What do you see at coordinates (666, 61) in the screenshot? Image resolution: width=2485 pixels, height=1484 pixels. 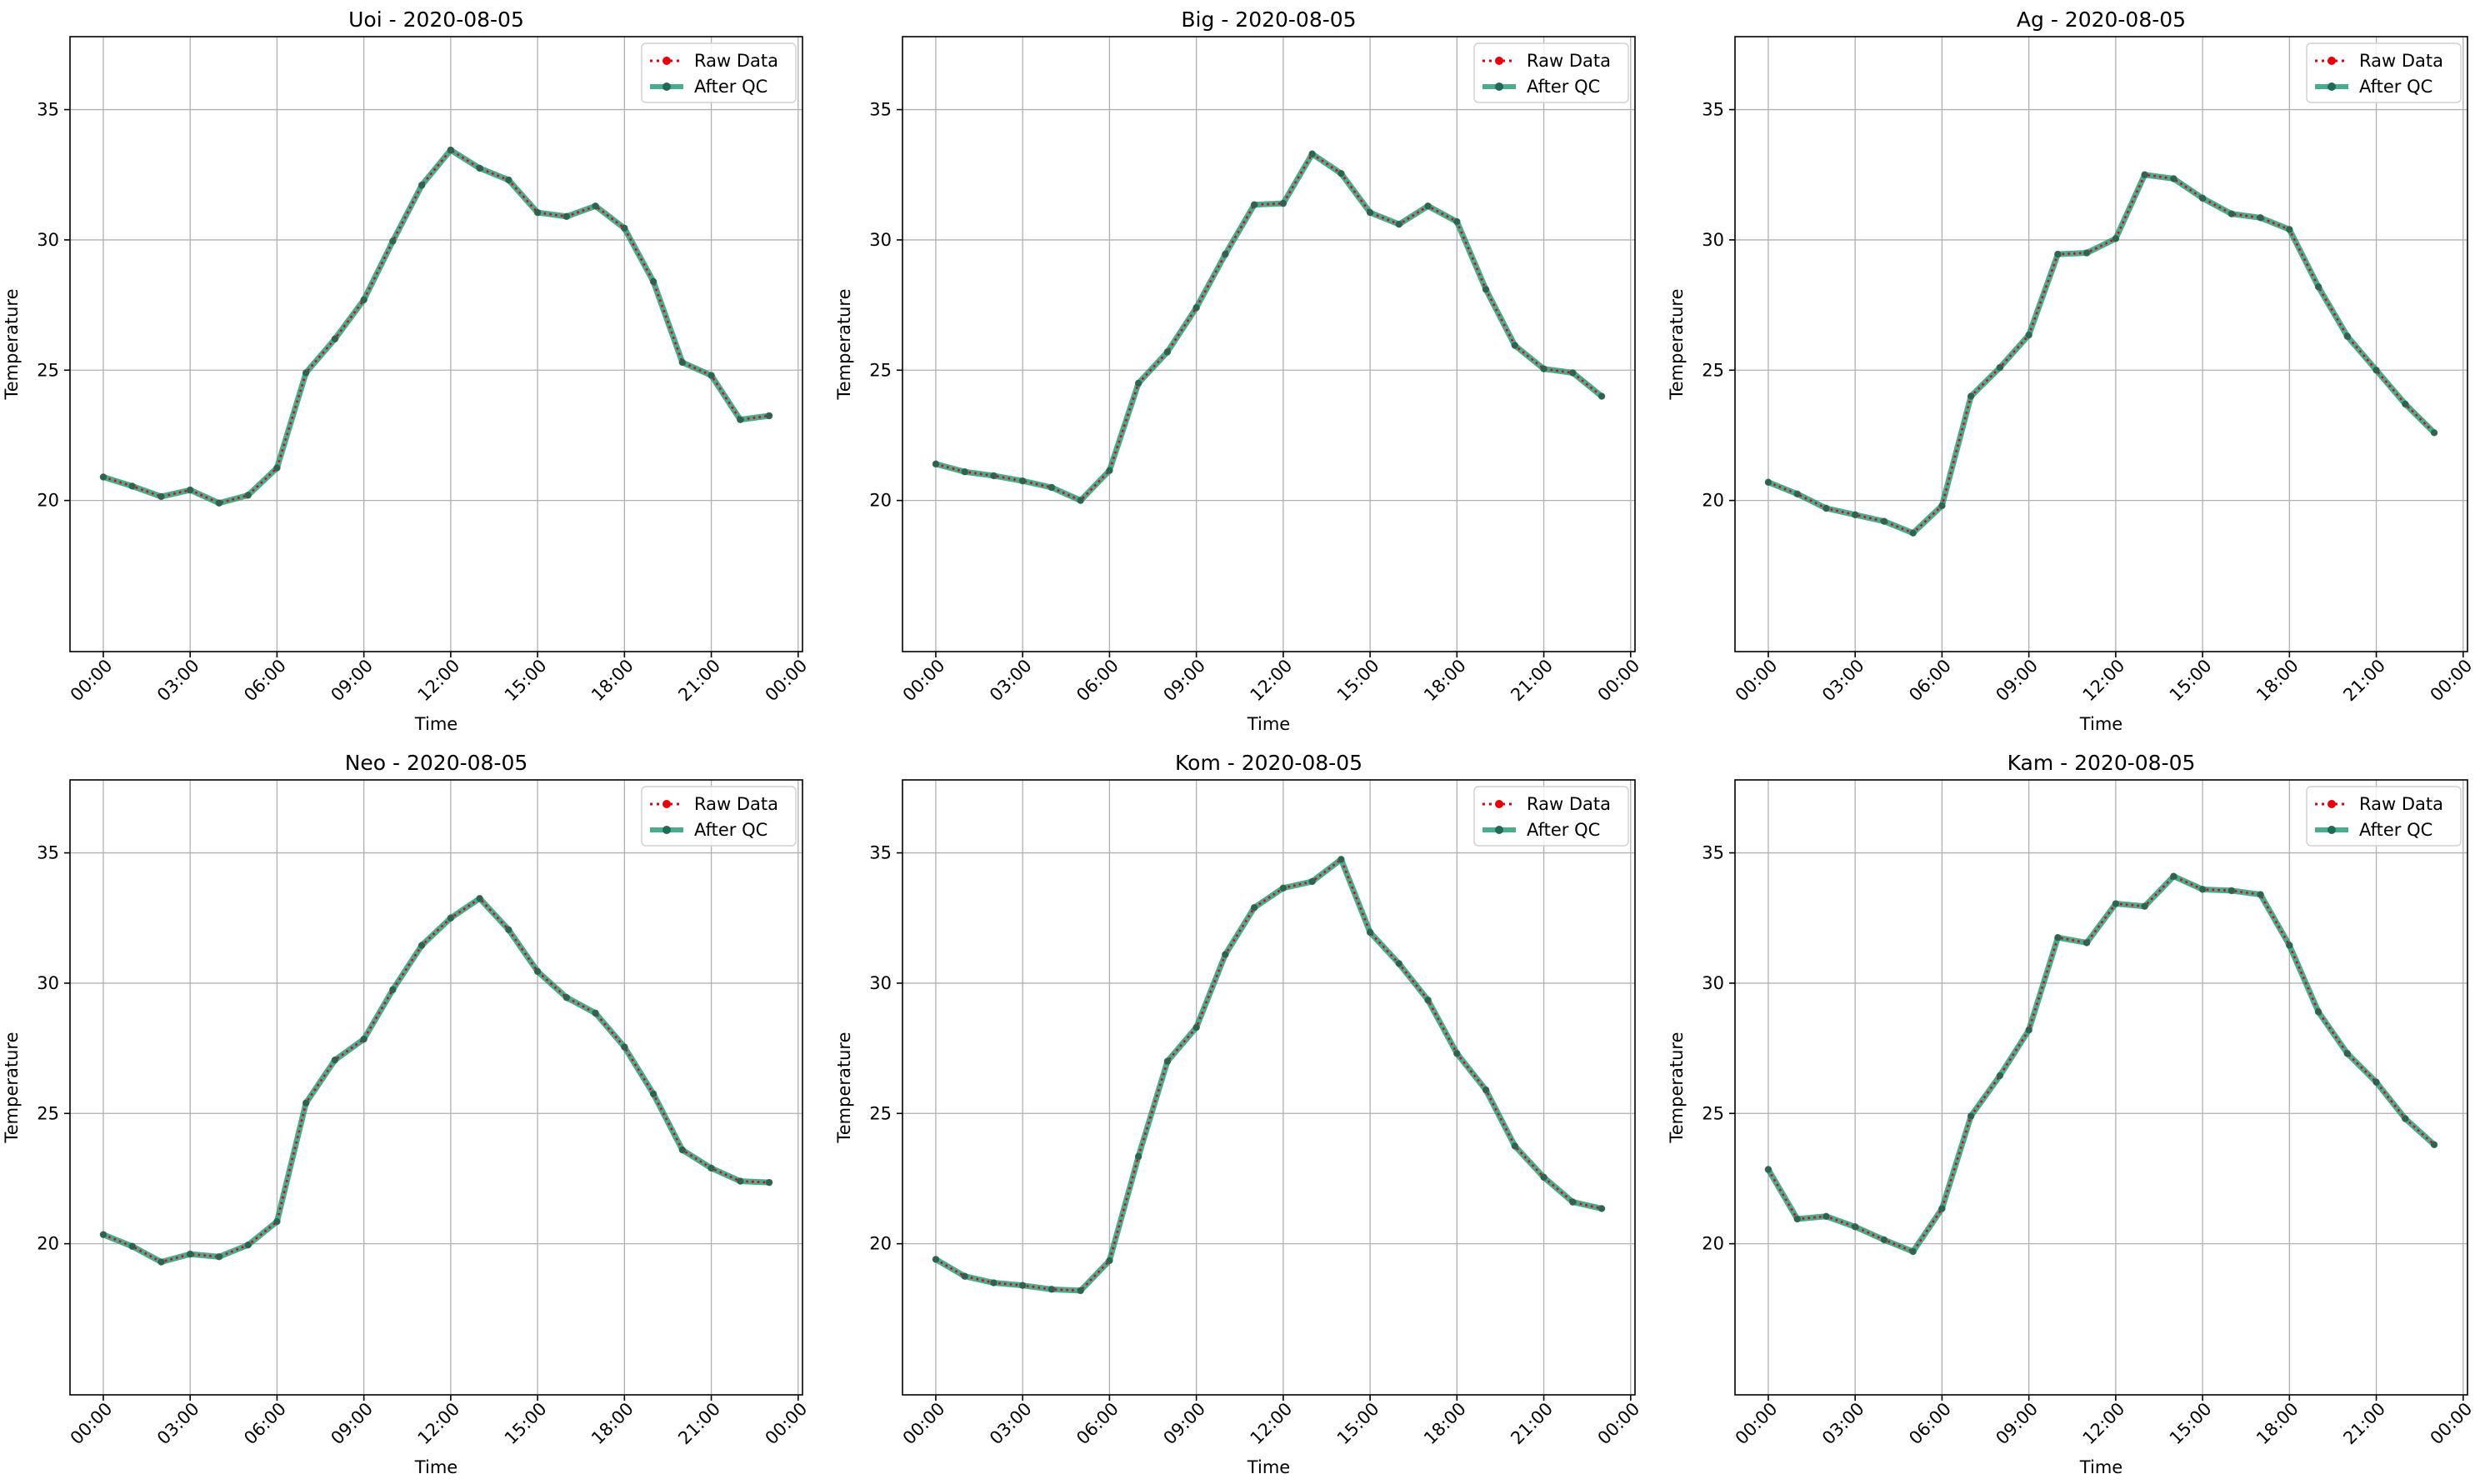 I see `legend-marker-raw-data` at bounding box center [666, 61].